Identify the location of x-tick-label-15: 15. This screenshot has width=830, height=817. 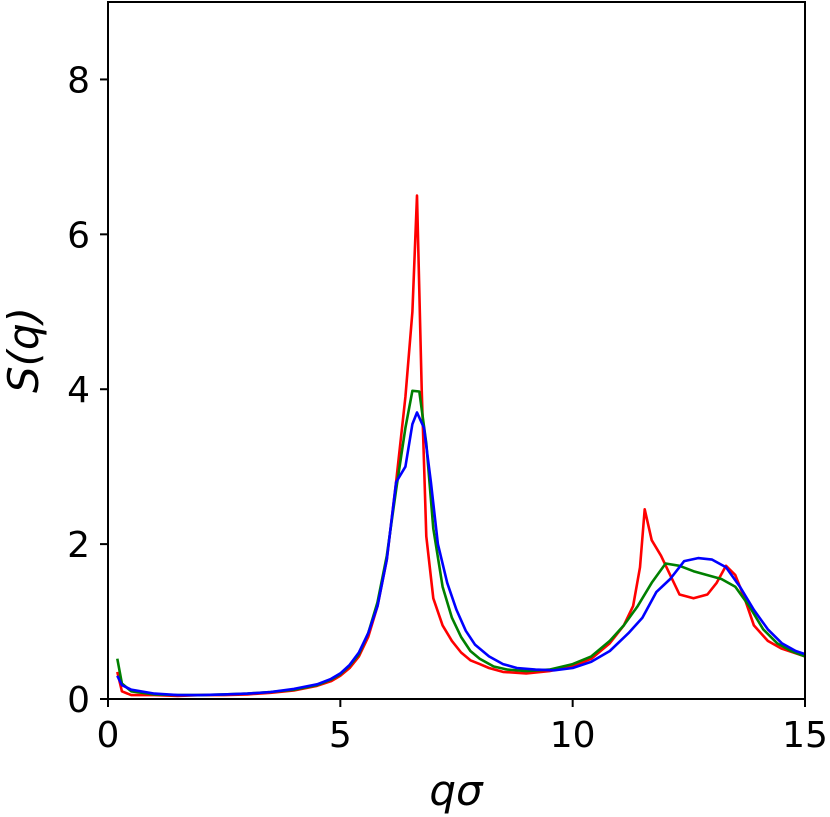
(805, 735).